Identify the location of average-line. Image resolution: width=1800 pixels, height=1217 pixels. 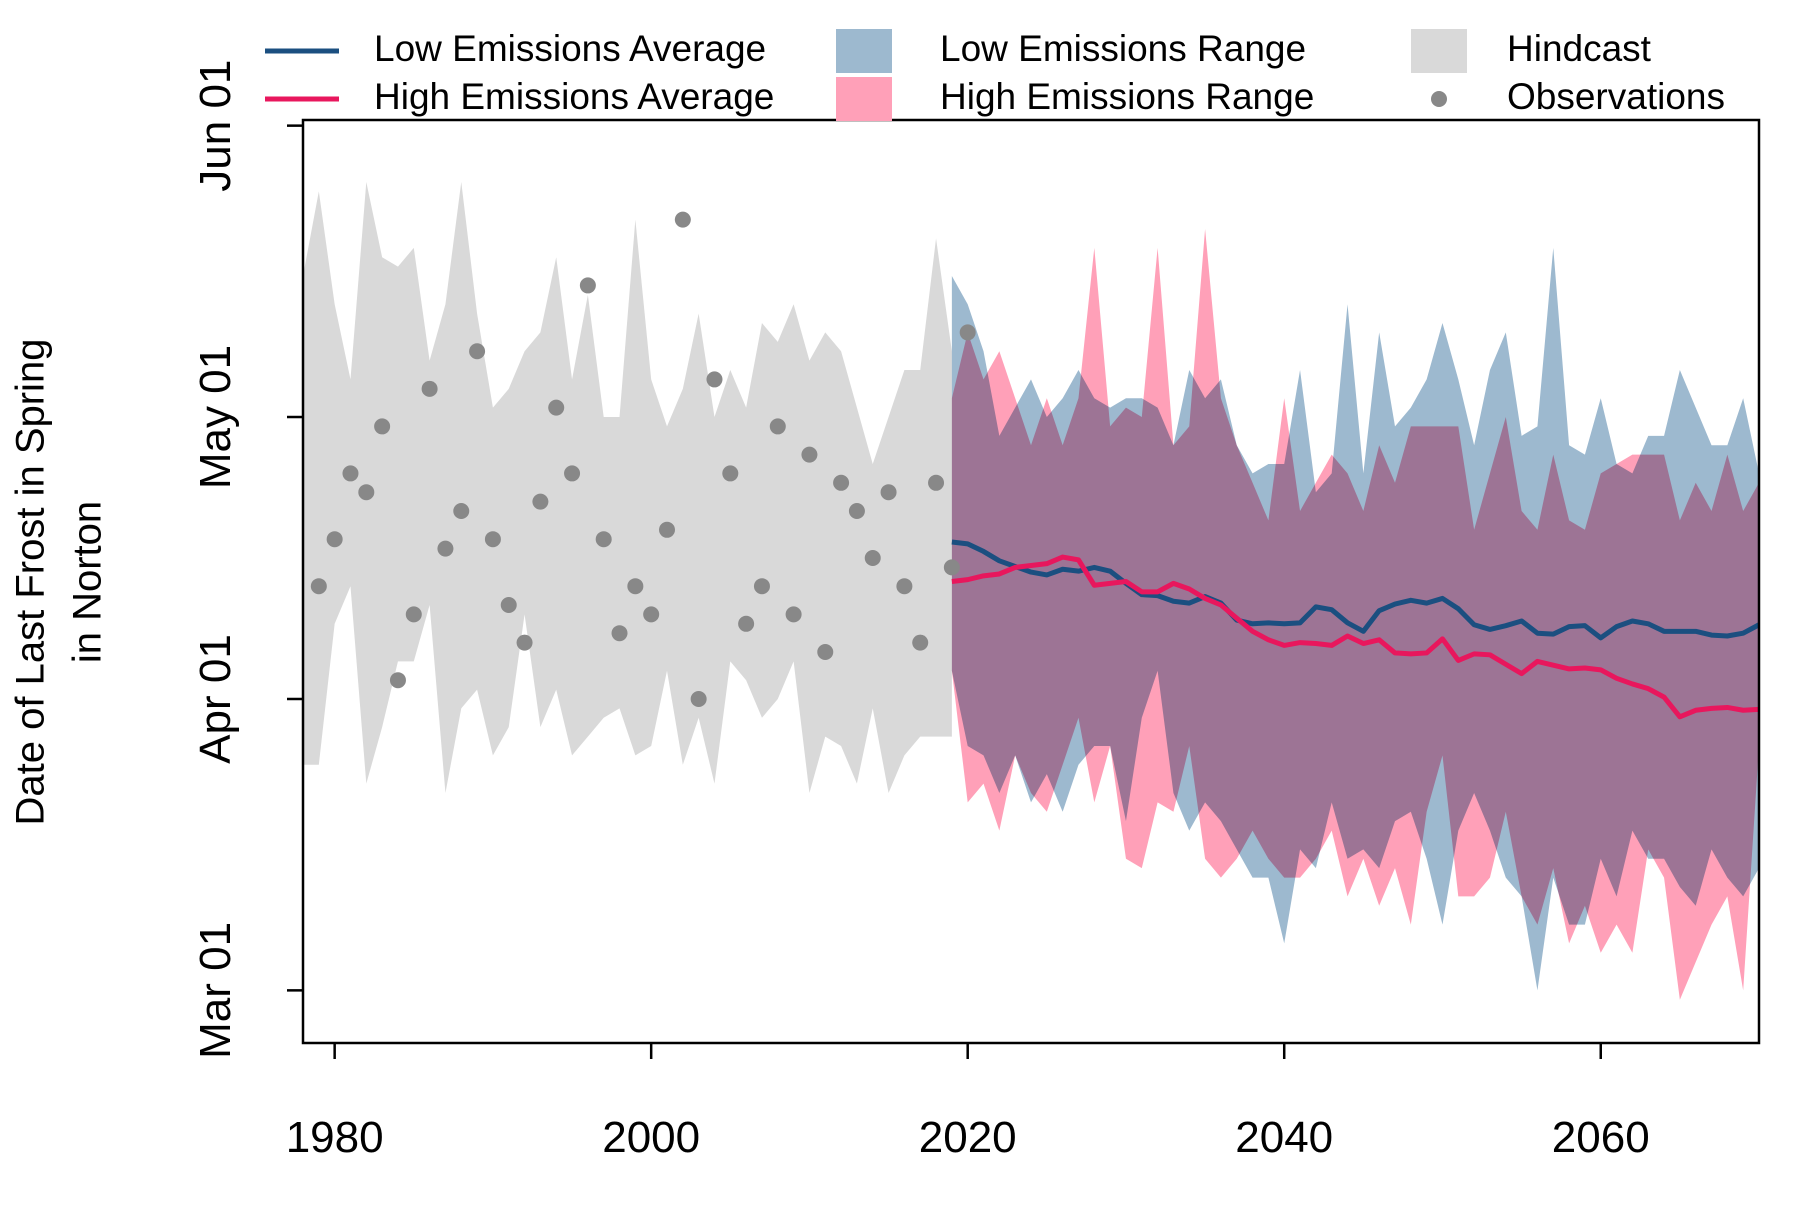
(1355, 637).